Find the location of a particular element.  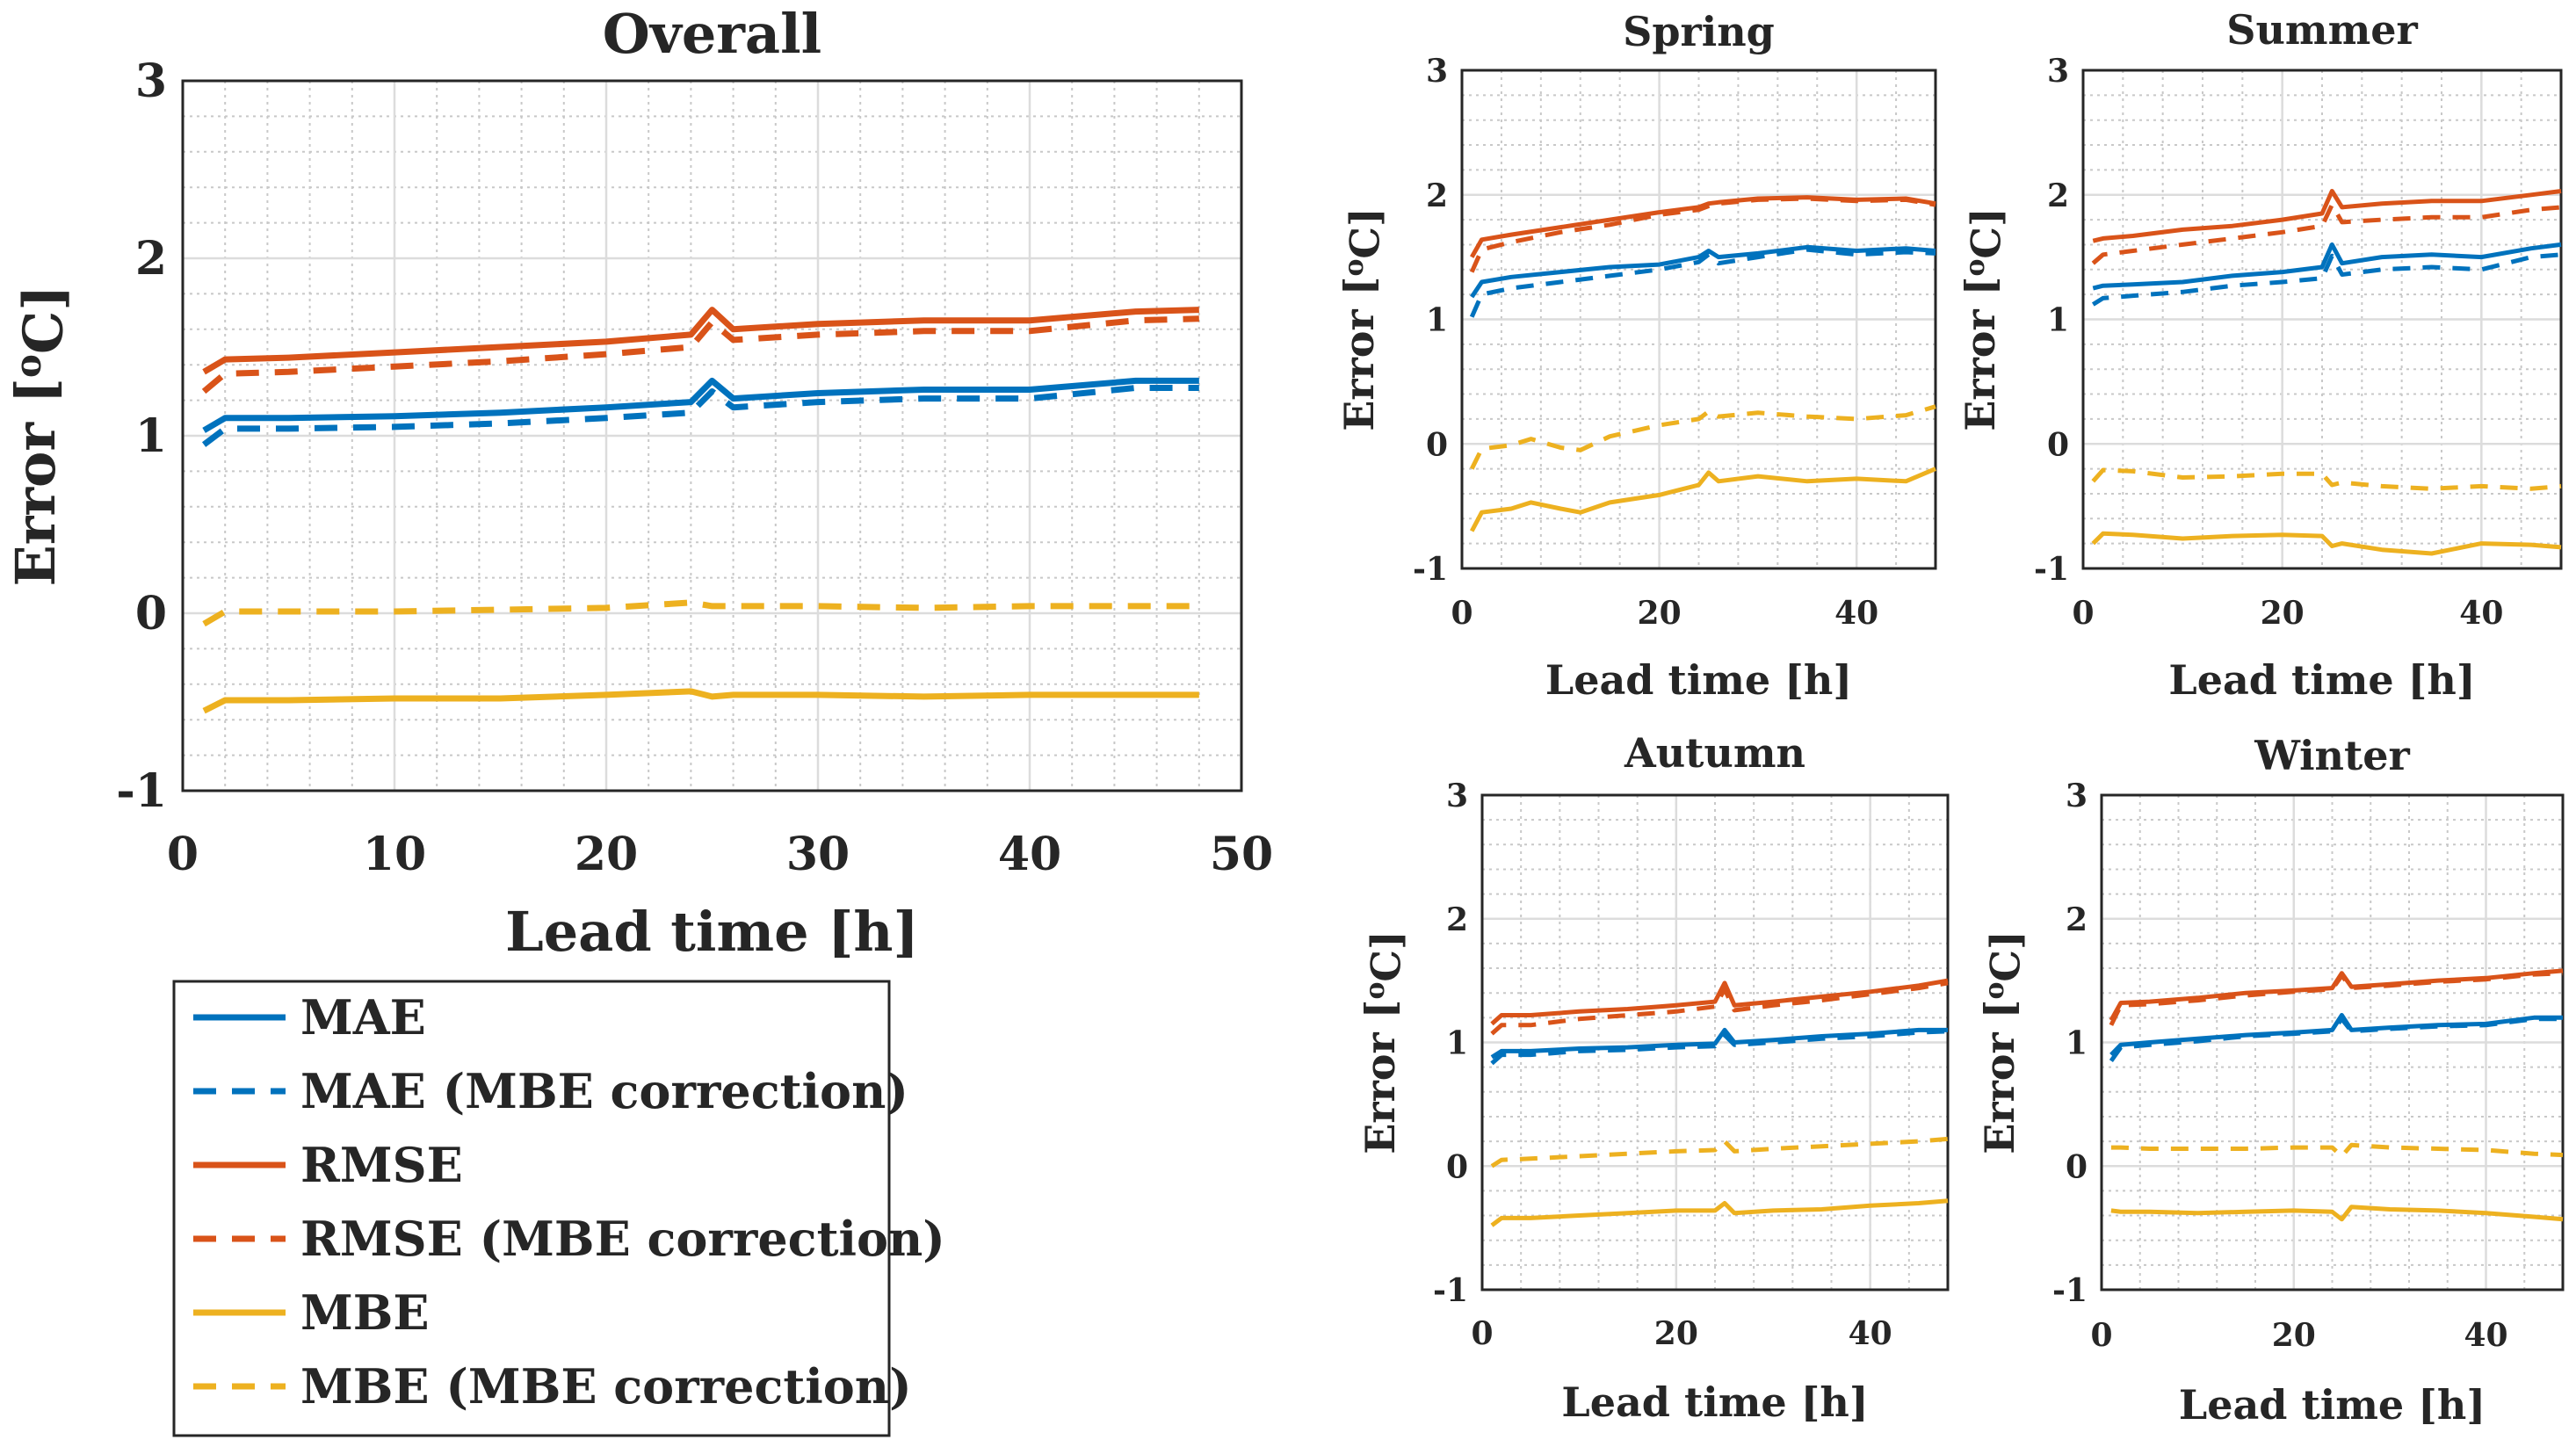

legend-box is located at coordinates (531, 1208).